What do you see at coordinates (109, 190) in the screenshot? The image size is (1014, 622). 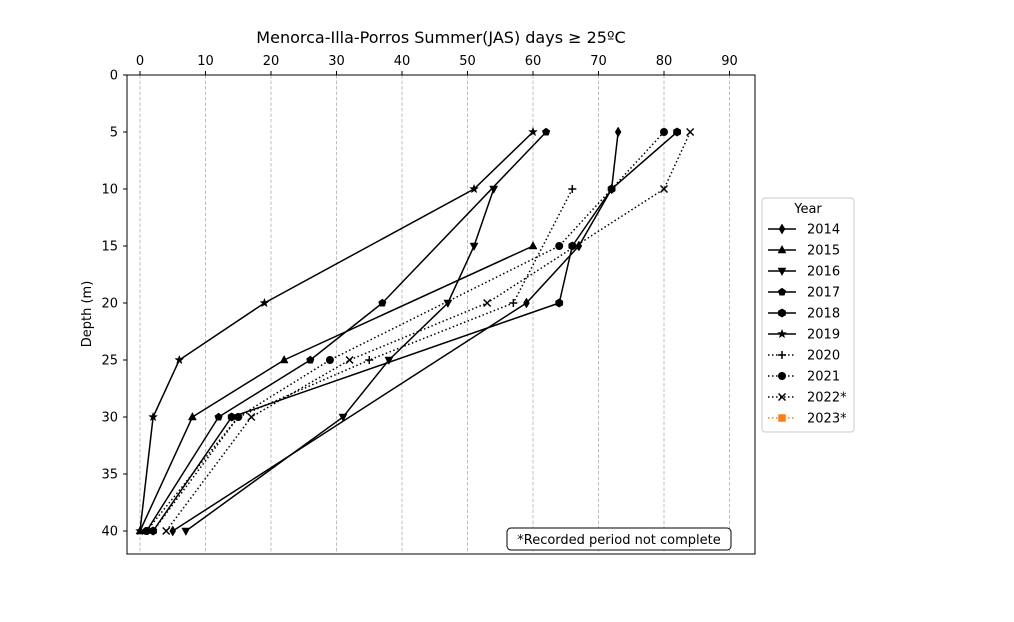 I see `y-tick-label: 10` at bounding box center [109, 190].